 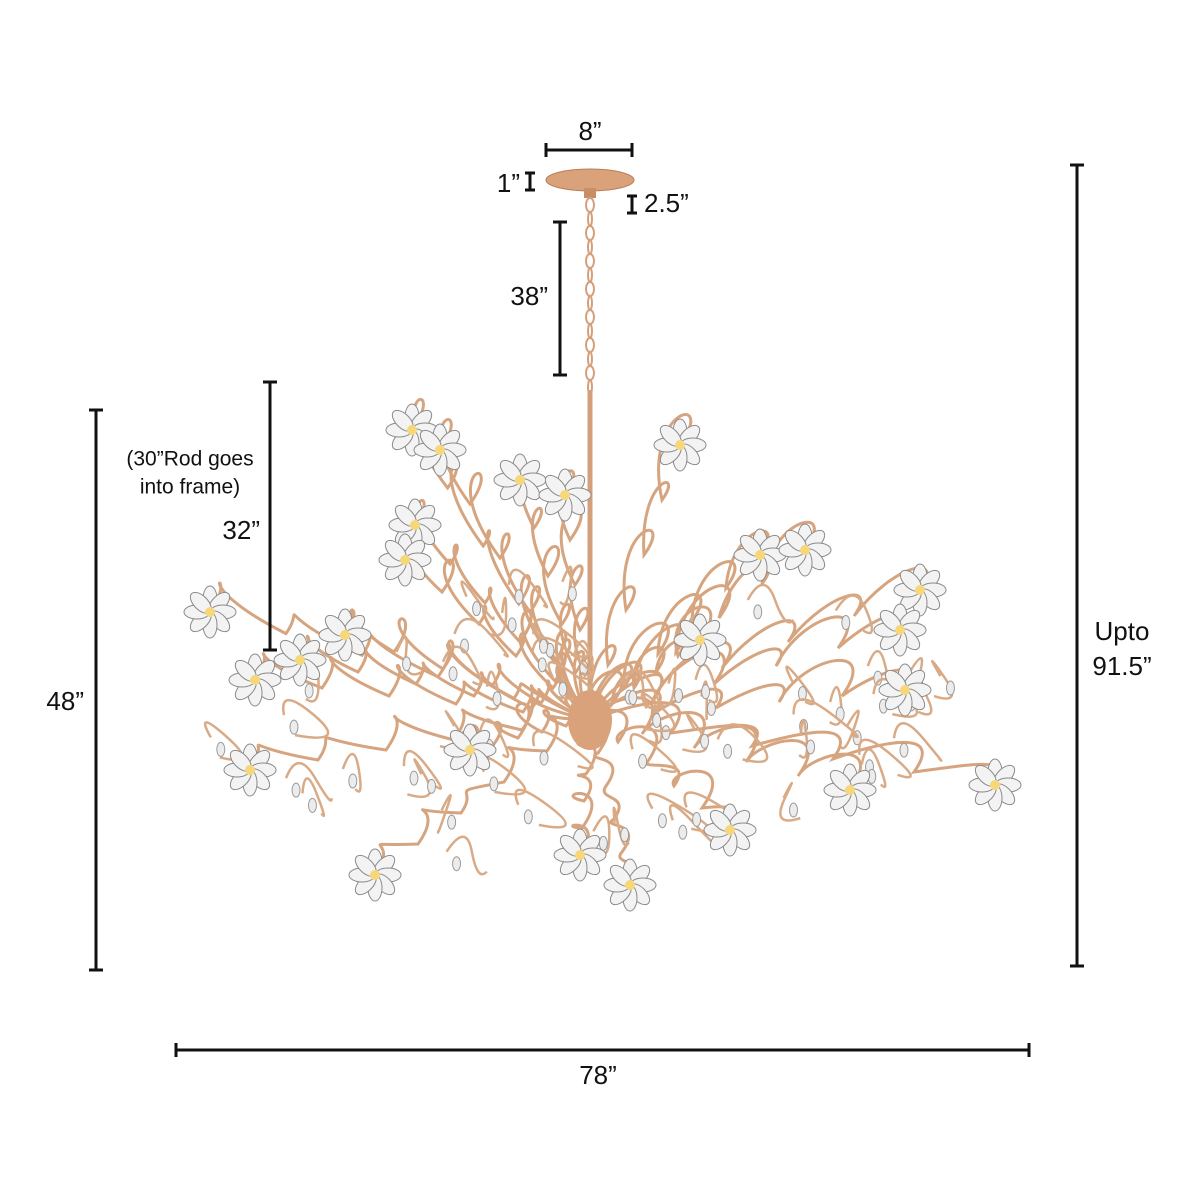 I want to click on overall-height, so click(x=1077, y=565).